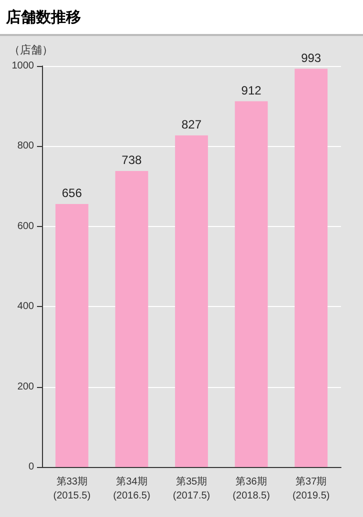 The width and height of the screenshot is (363, 517). Describe the element at coordinates (311, 57) in the screenshot. I see `data-label: 993` at that location.